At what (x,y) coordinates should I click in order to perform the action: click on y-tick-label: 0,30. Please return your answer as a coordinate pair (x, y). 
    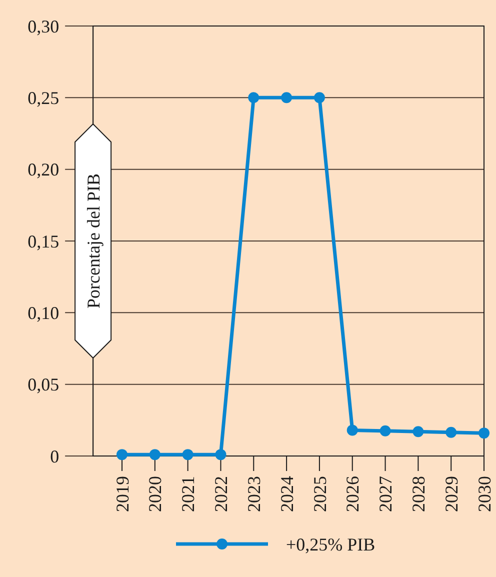
    Looking at the image, I should click on (44, 26).